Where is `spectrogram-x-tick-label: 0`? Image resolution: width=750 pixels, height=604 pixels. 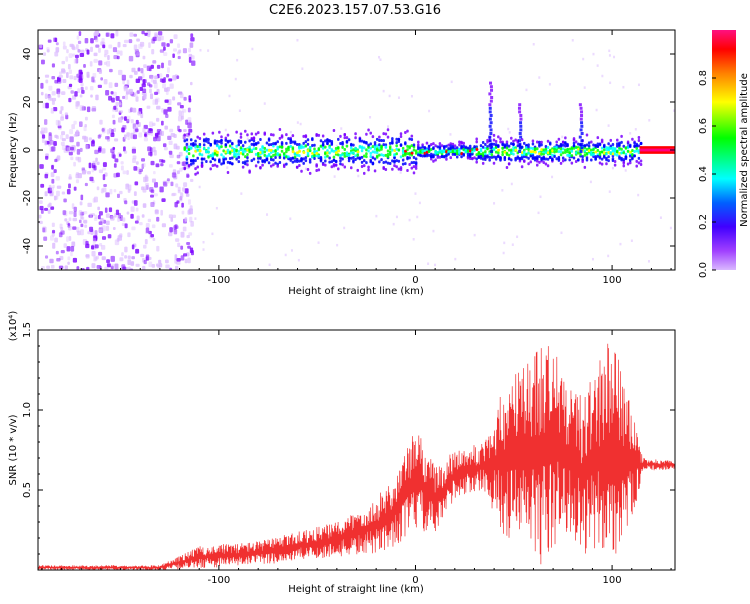 spectrogram-x-tick-label: 0 is located at coordinates (415, 280).